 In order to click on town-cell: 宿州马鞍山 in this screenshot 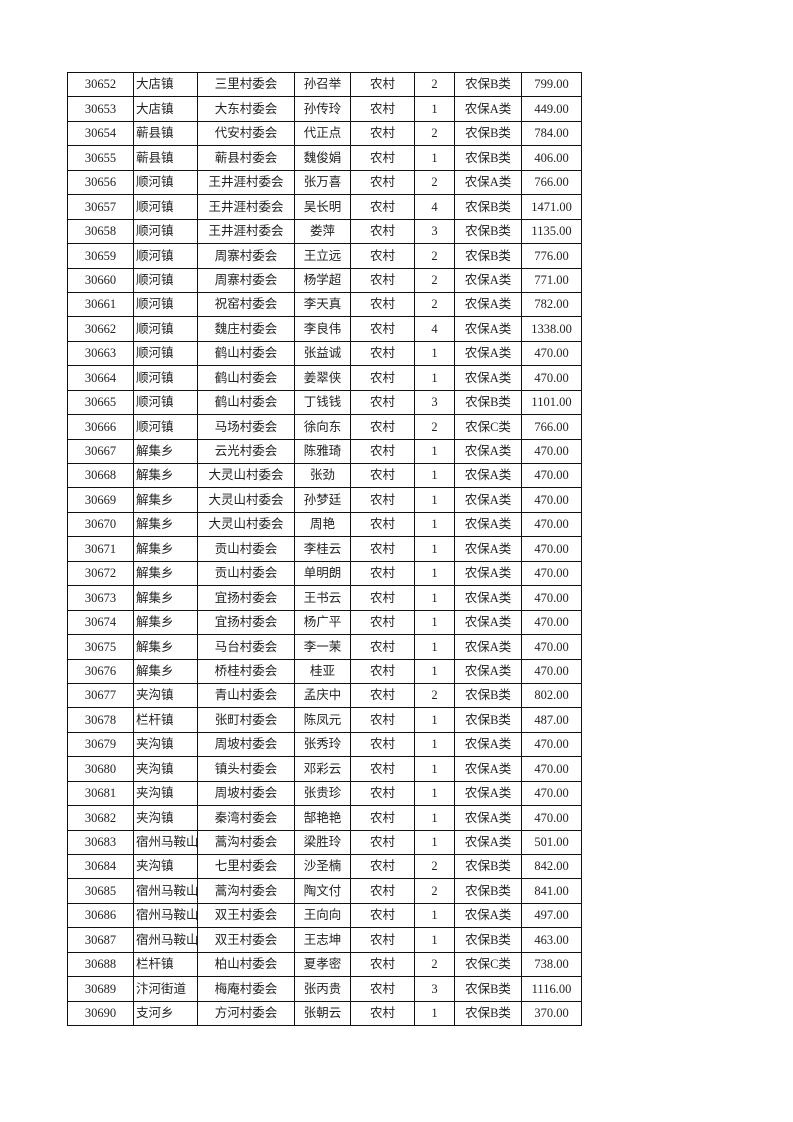, I will do `click(165, 915)`.